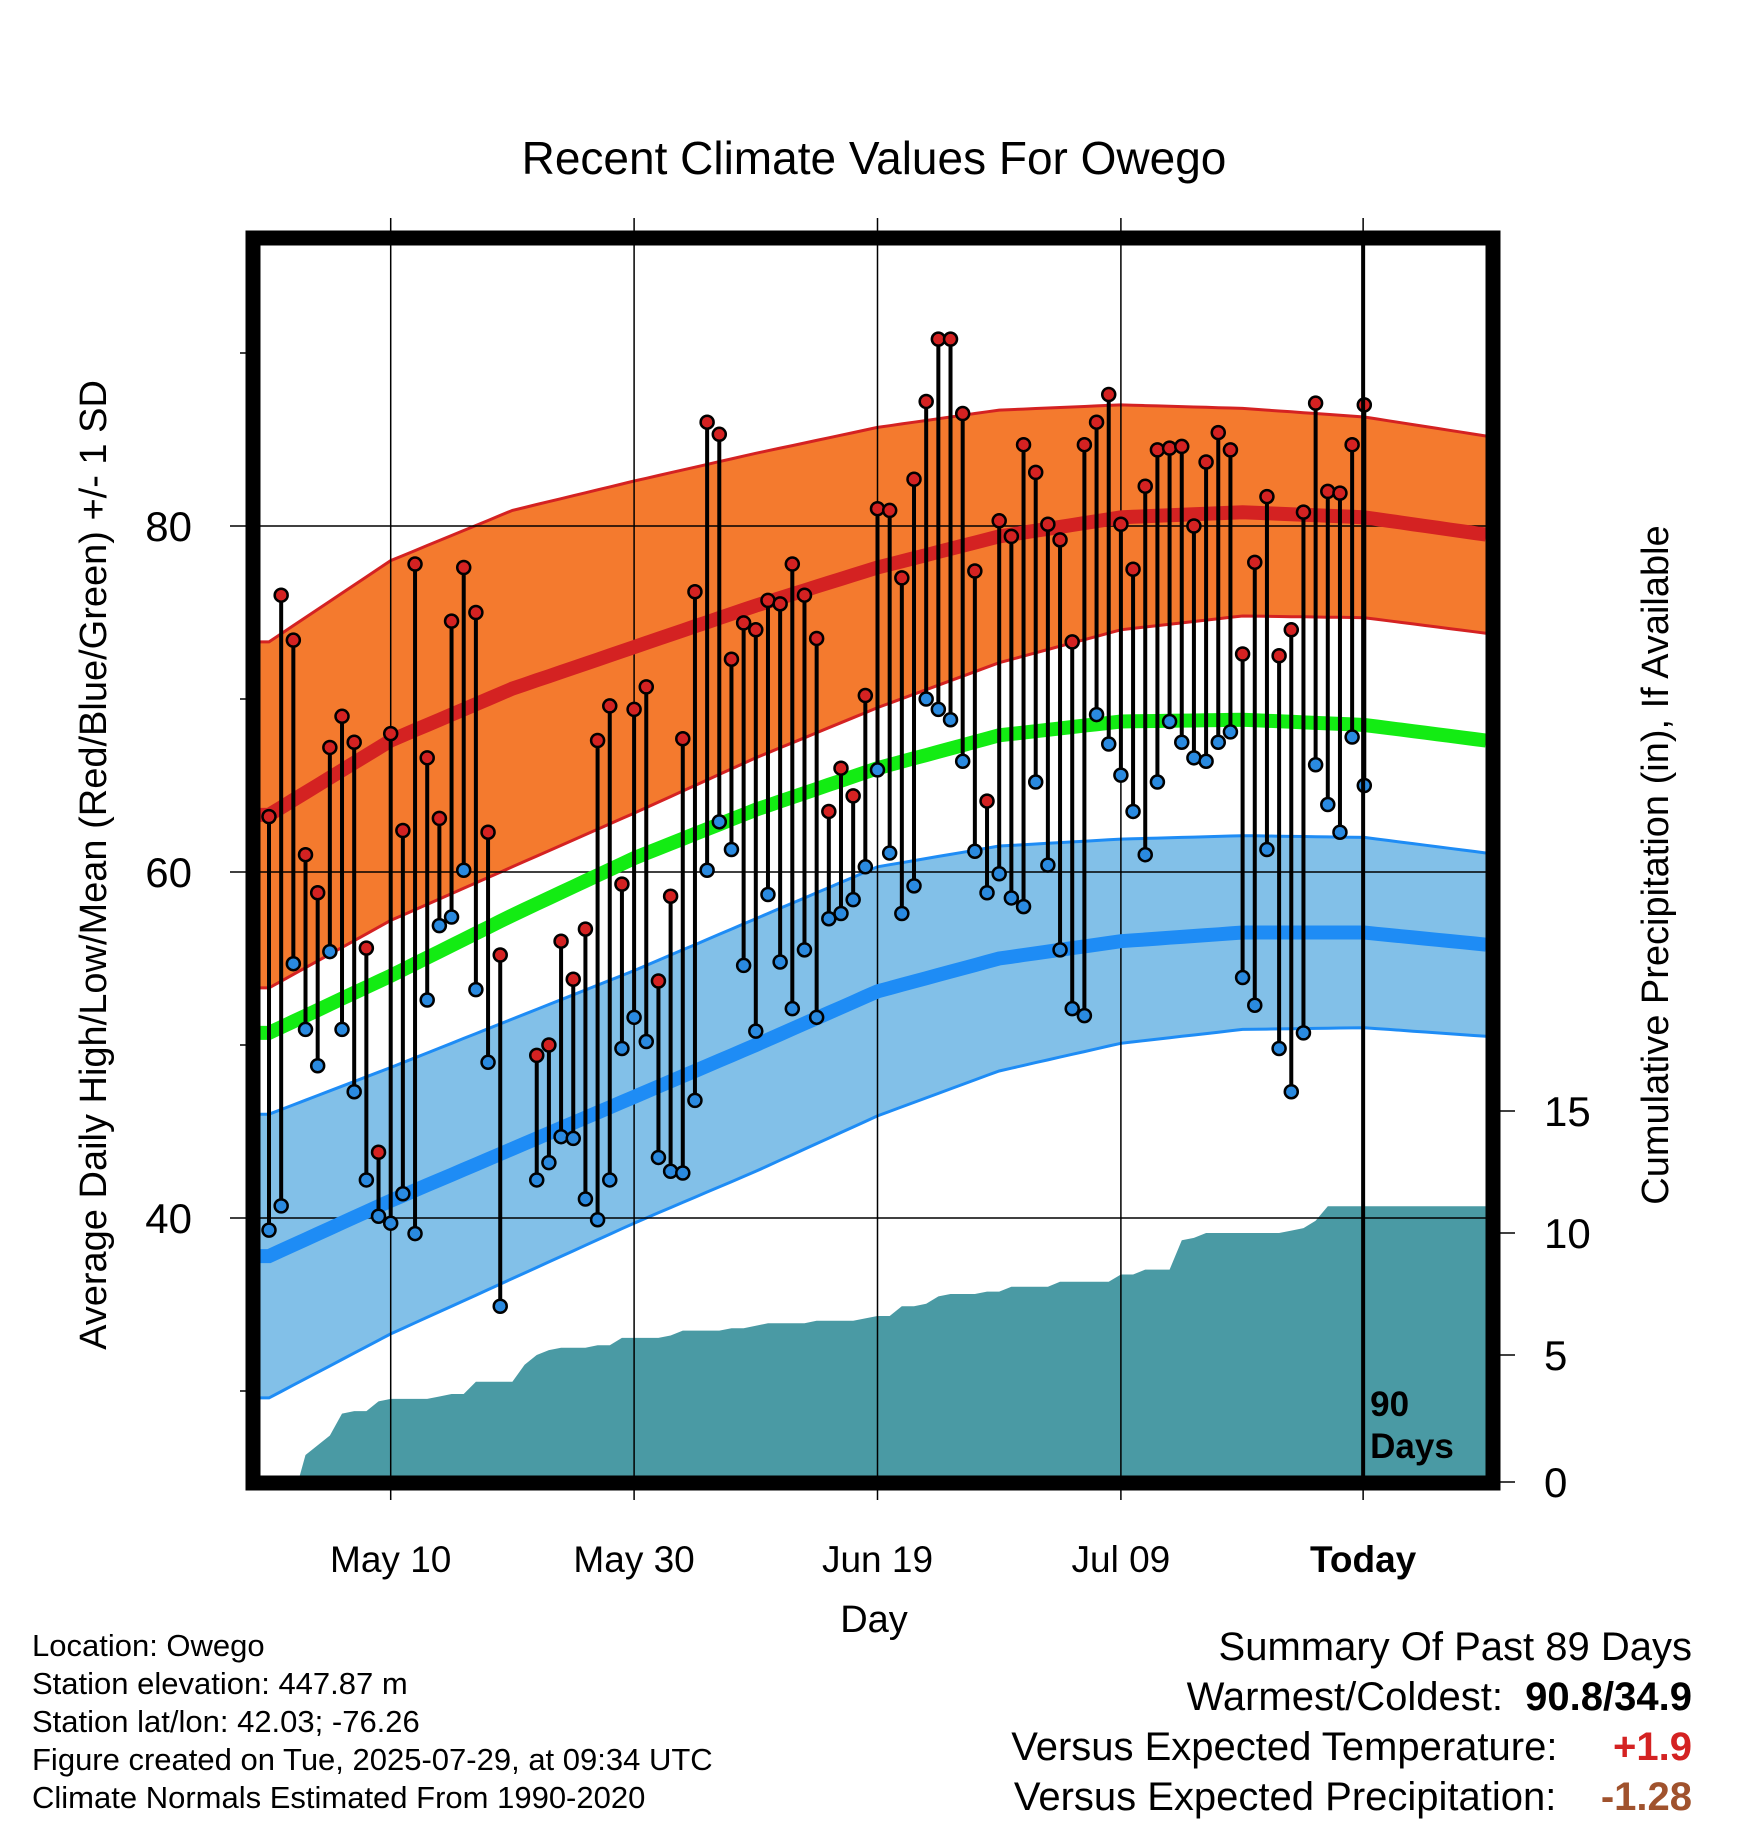 The height and width of the screenshot is (1828, 1748). I want to click on temp-value: +1.9, so click(1652, 1747).